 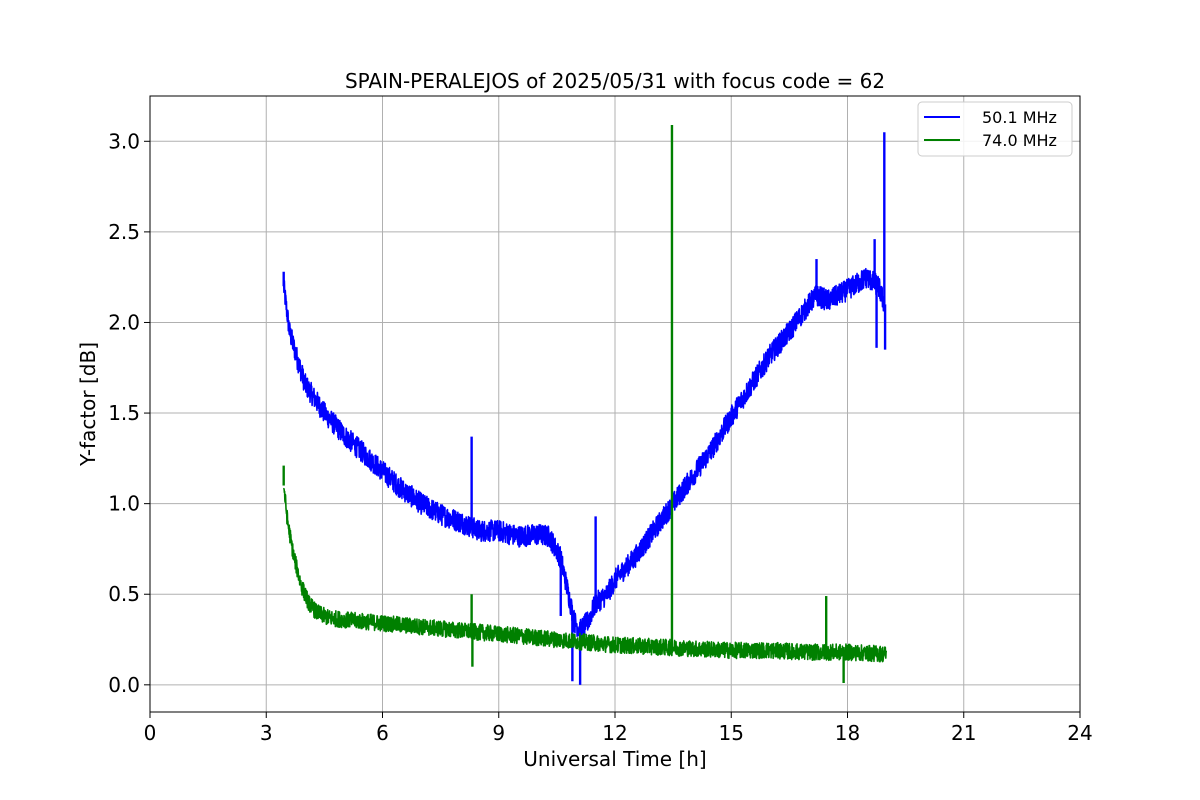 What do you see at coordinates (150, 733) in the screenshot?
I see `x-tick-label: 0` at bounding box center [150, 733].